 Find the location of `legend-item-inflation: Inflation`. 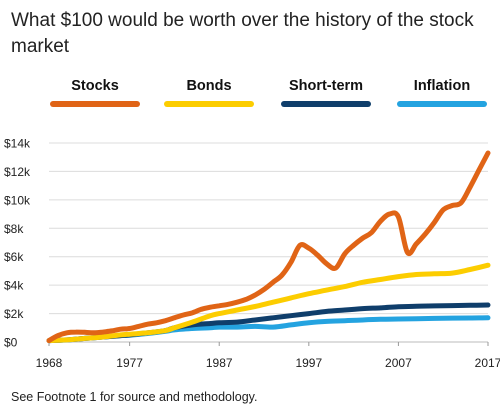

legend-item-inflation: Inflation is located at coordinates (442, 92).